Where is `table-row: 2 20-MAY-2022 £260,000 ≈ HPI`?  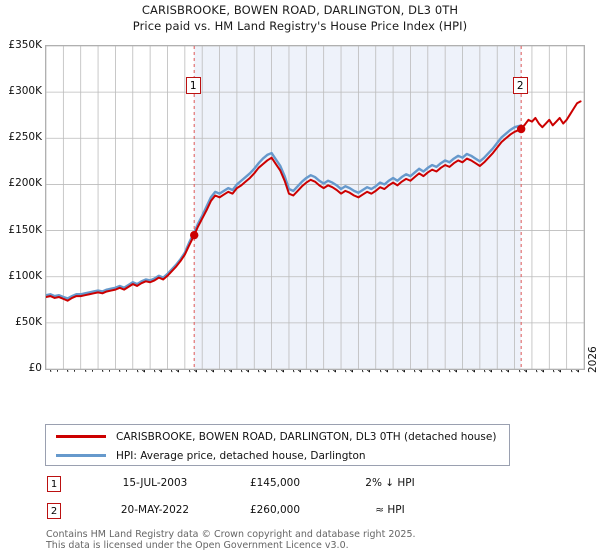
table-row: 2 20-MAY-2022 £260,000 ≈ HPI is located at coordinates (277, 512).